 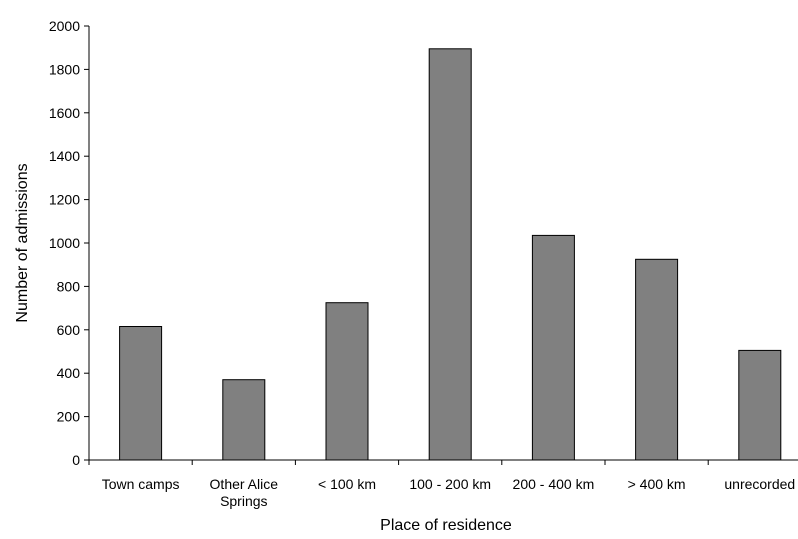 What do you see at coordinates (69, 373) in the screenshot?
I see `y-tick-label: 400` at bounding box center [69, 373].